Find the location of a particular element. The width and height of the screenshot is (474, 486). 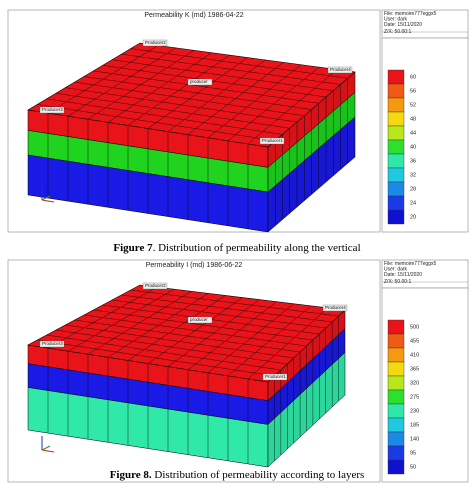

caption-label: Figure 8. is located at coordinates (131, 475).